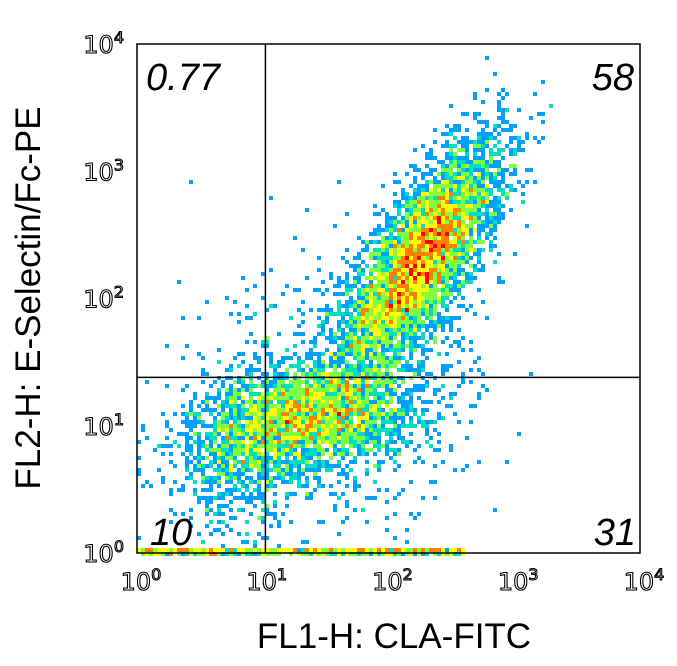 Image resolution: width=677 pixels, height=666 pixels. I want to click on quadrant-upper-left: 0.77, so click(184, 78).